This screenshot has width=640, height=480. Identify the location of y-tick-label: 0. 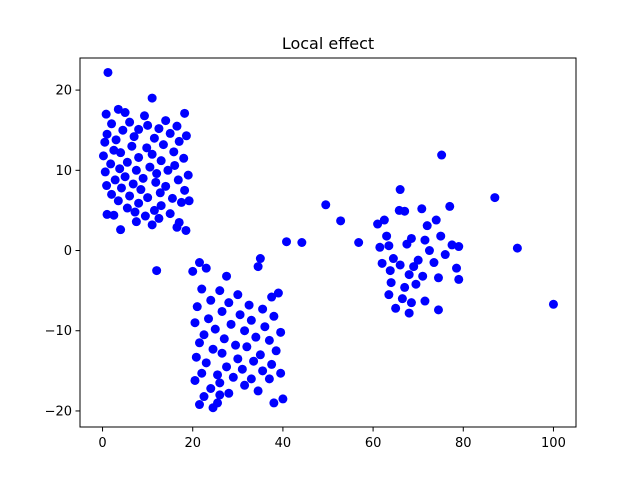
(68, 251).